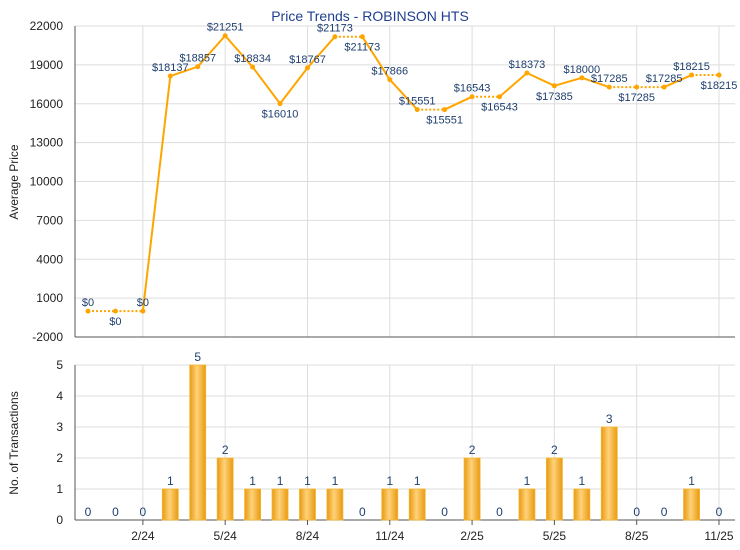 The height and width of the screenshot is (550, 740). What do you see at coordinates (47, 26) in the screenshot?
I see `y-tick-label: 22000` at bounding box center [47, 26].